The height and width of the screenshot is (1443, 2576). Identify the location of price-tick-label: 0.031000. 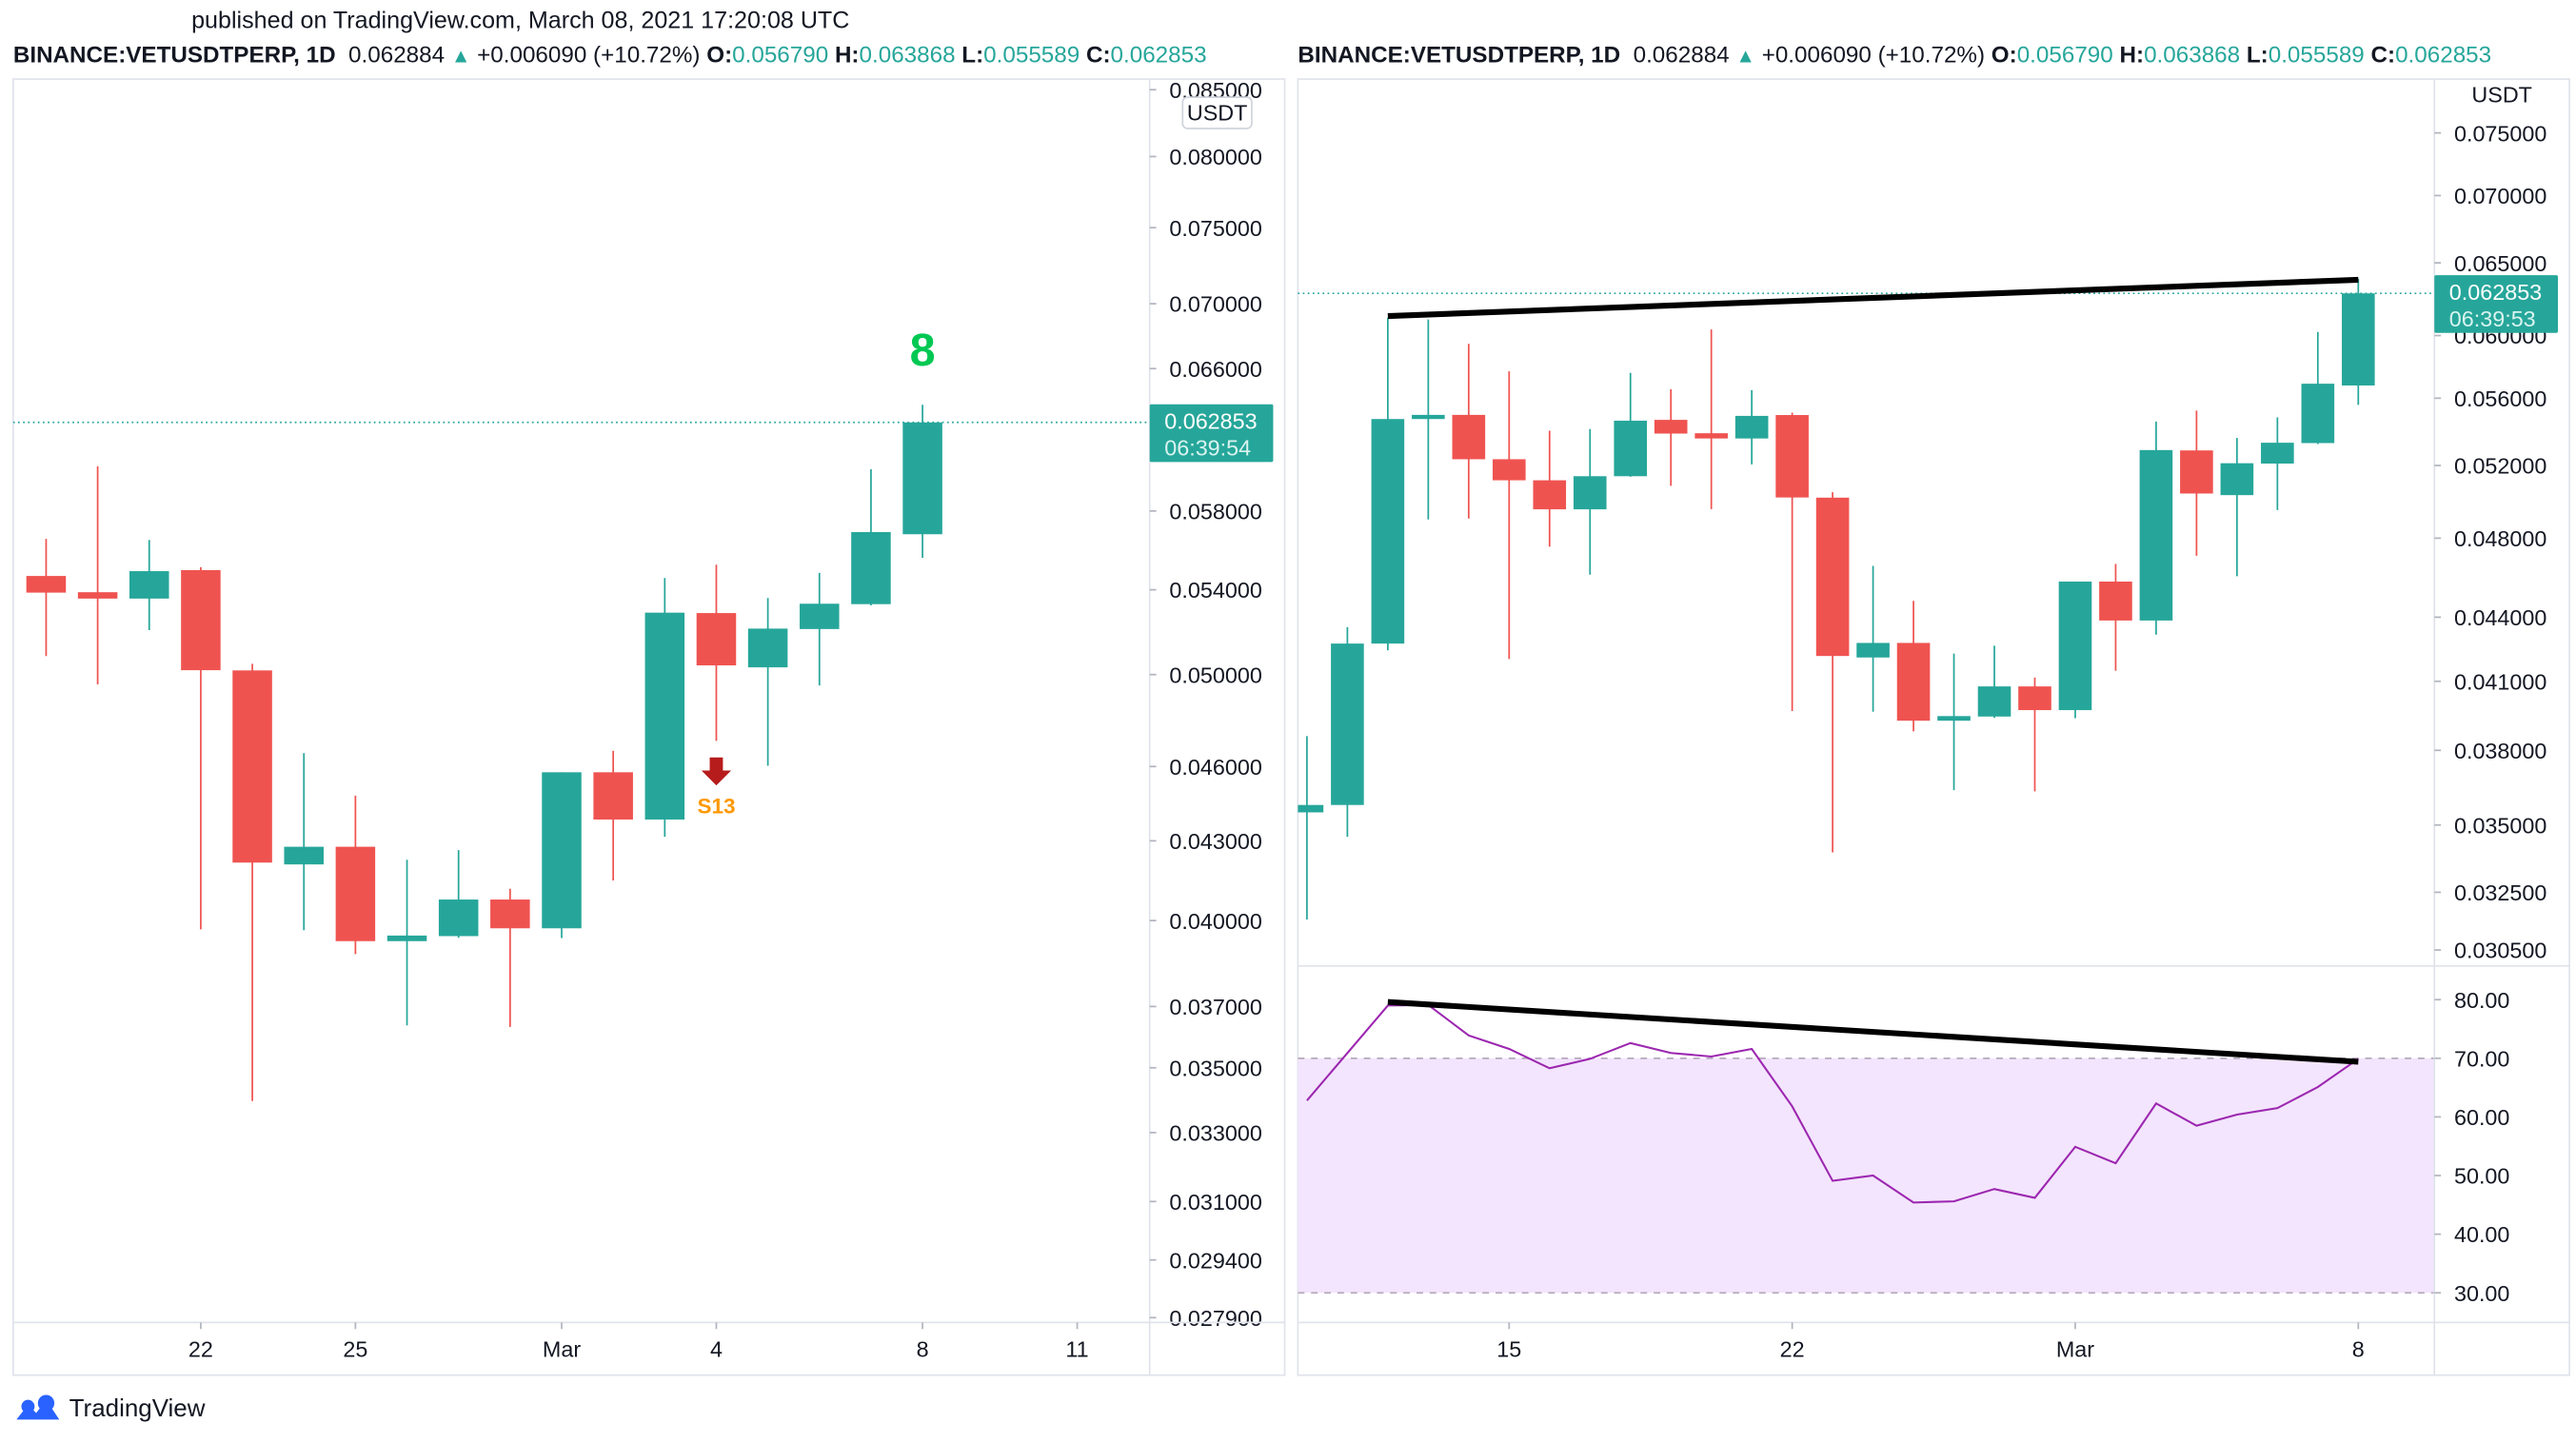
(1215, 1202).